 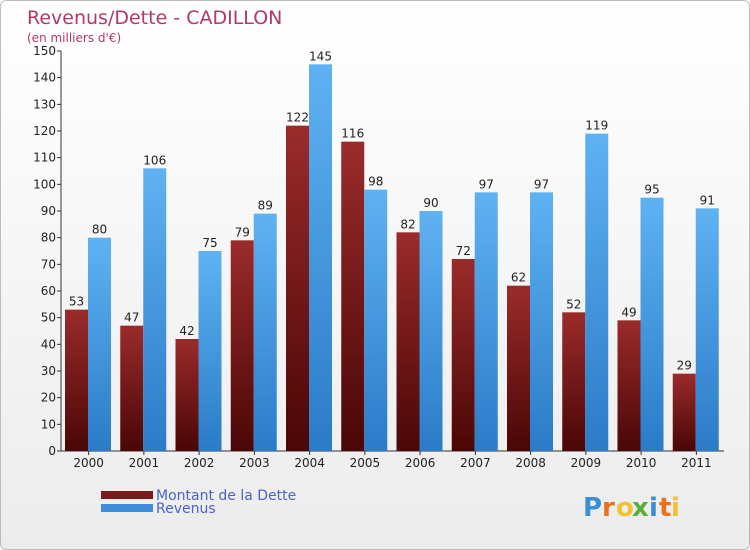 I want to click on chart-title: Revenus/Dette - CADILLON, so click(x=154, y=18).